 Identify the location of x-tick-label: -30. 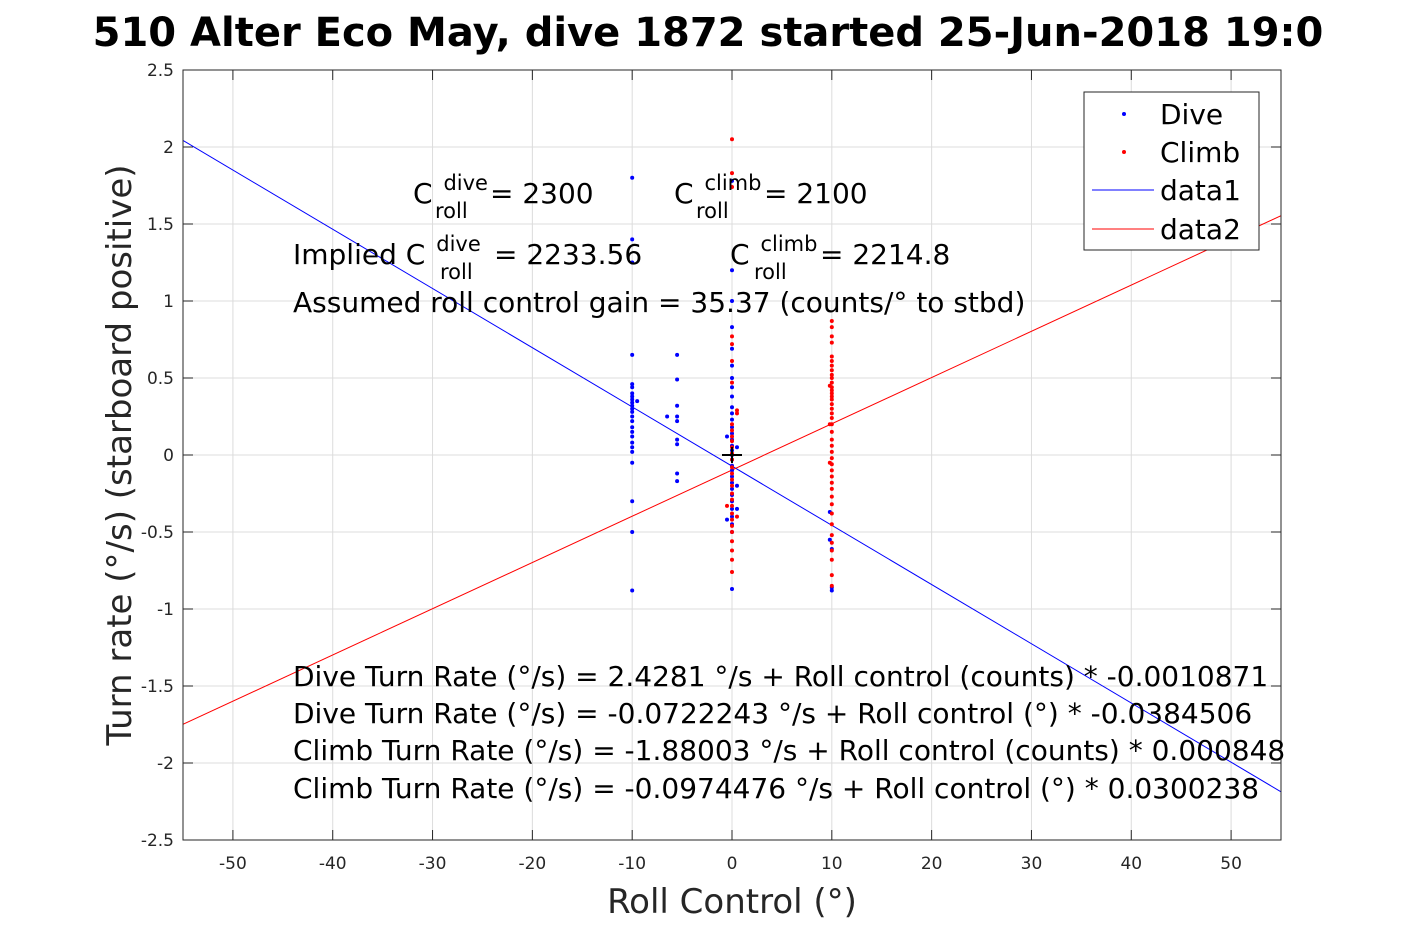
(433, 864).